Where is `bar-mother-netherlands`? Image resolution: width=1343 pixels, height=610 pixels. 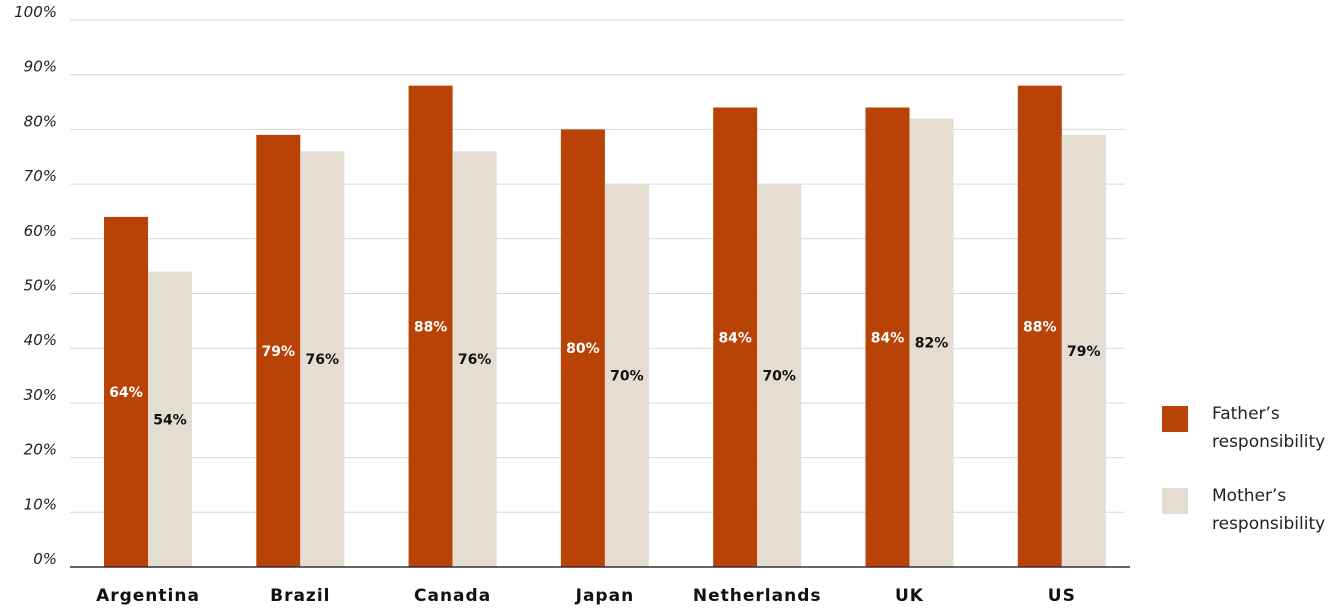 bar-mother-netherlands is located at coordinates (779, 375).